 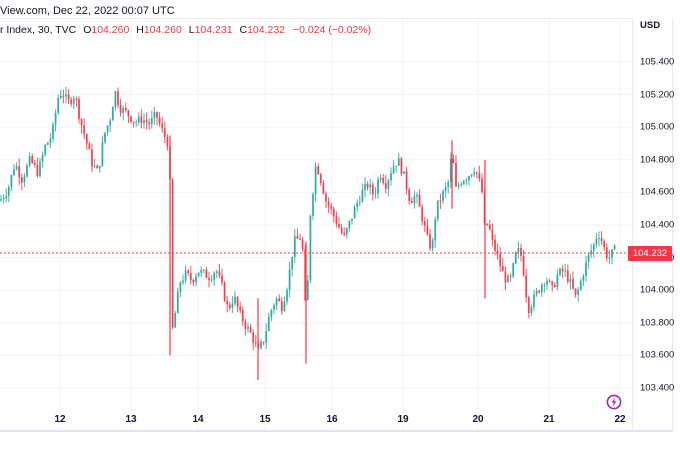 What do you see at coordinates (672, 224) in the screenshot?
I see `right-border` at bounding box center [672, 224].